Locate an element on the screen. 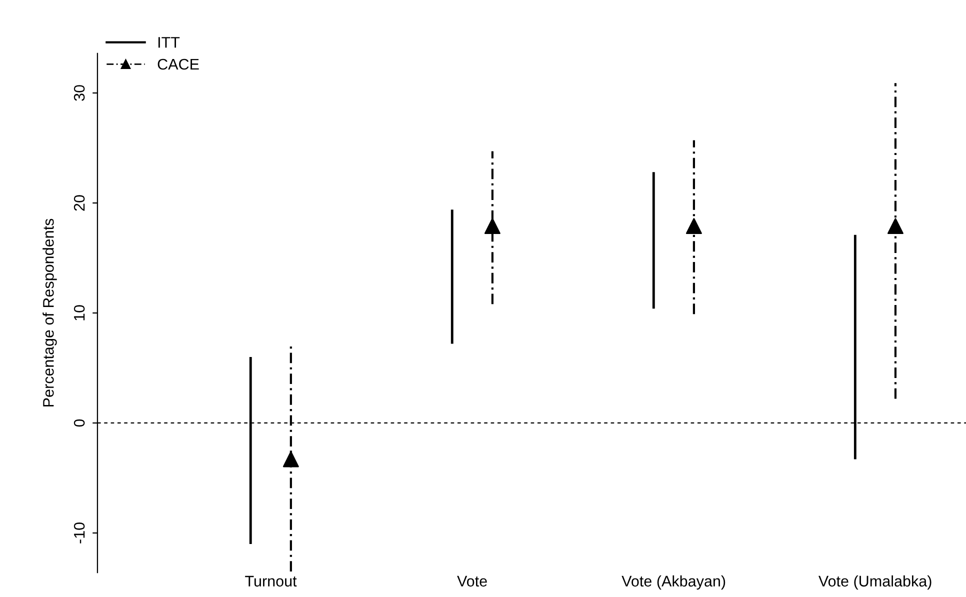  y-tick-label: 0 is located at coordinates (79, 423).